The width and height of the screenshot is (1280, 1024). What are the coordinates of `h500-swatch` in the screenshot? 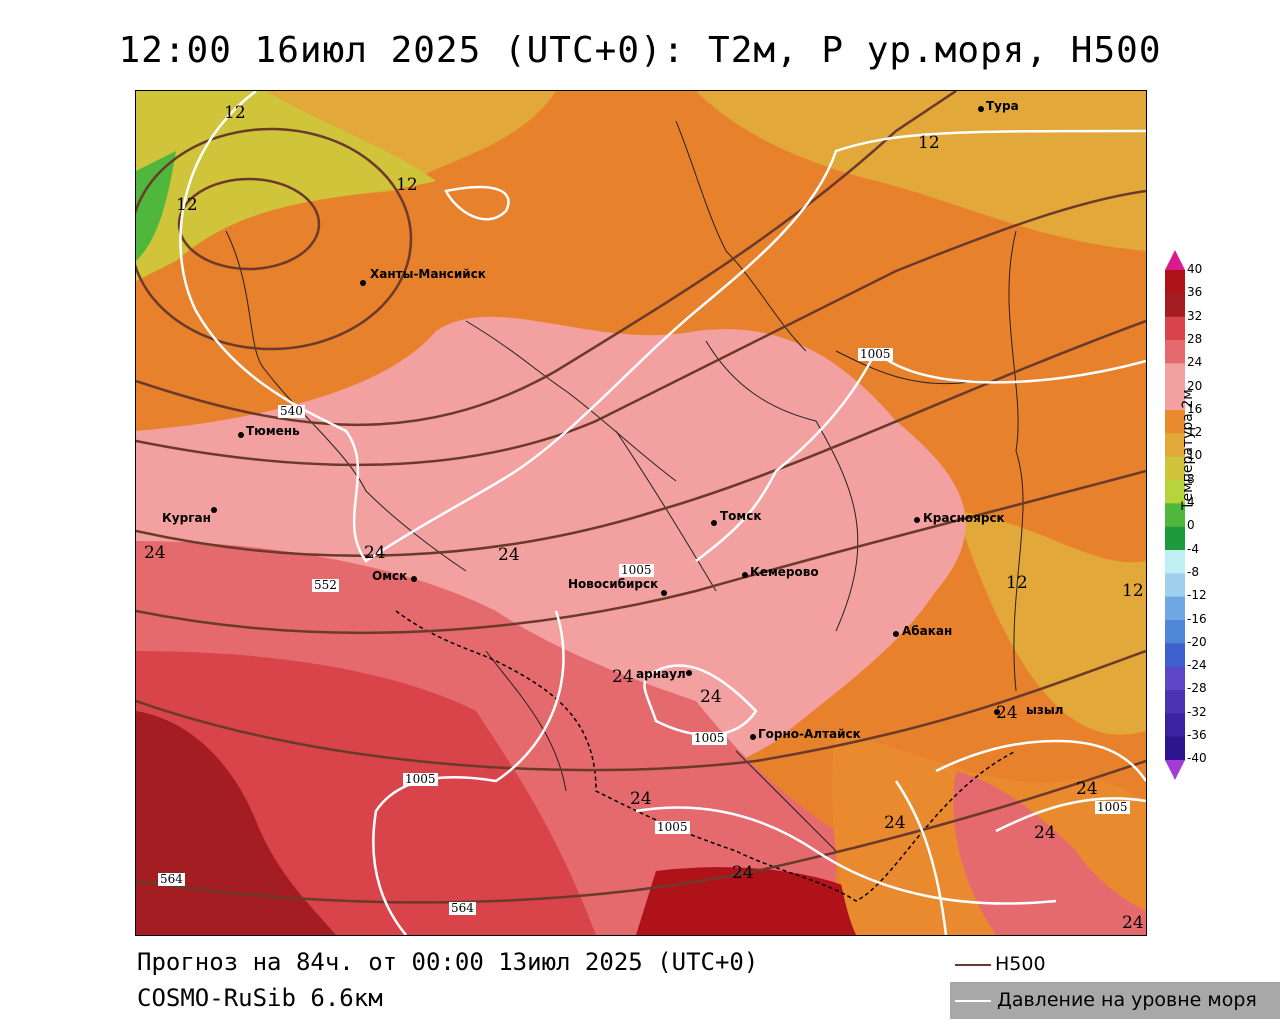 It's located at (973, 964).